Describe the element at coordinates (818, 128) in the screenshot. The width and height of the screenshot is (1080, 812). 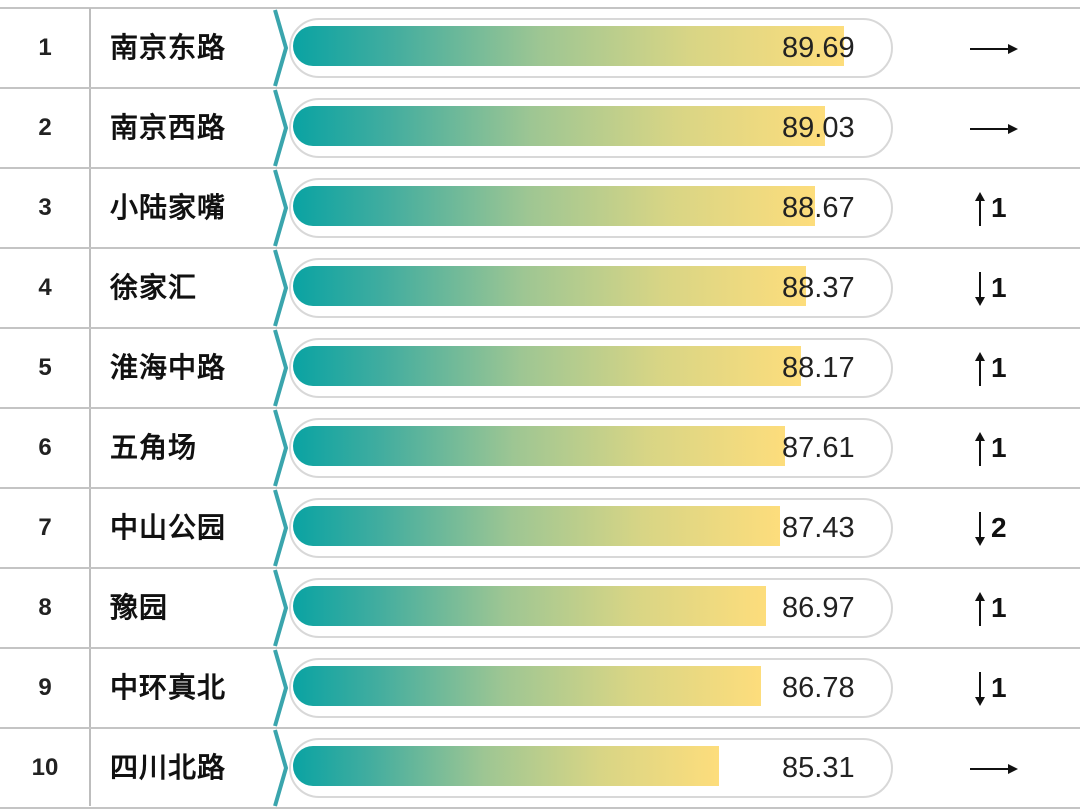
I see `value-label: 89.03` at that location.